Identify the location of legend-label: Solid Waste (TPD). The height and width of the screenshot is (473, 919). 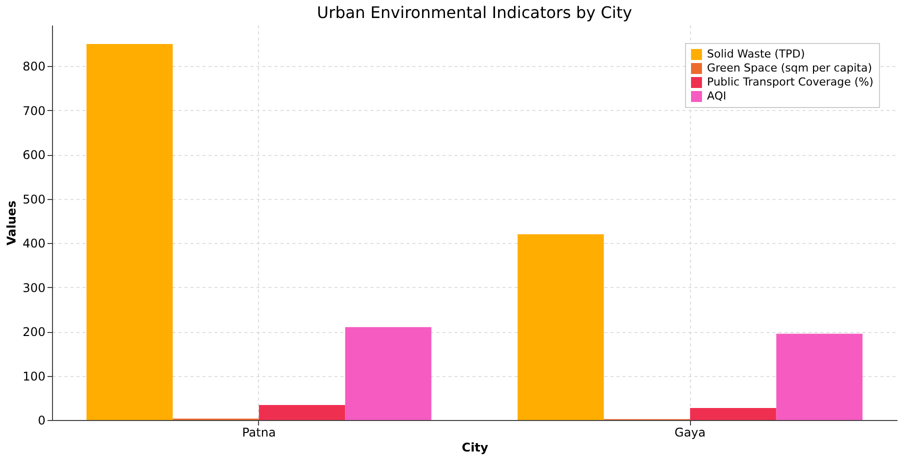
(756, 54).